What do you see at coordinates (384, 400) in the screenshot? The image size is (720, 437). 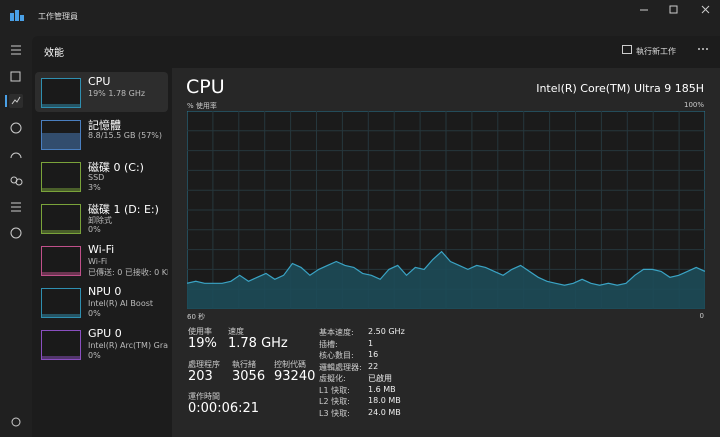 I see `spec-value: 18.0 MB` at bounding box center [384, 400].